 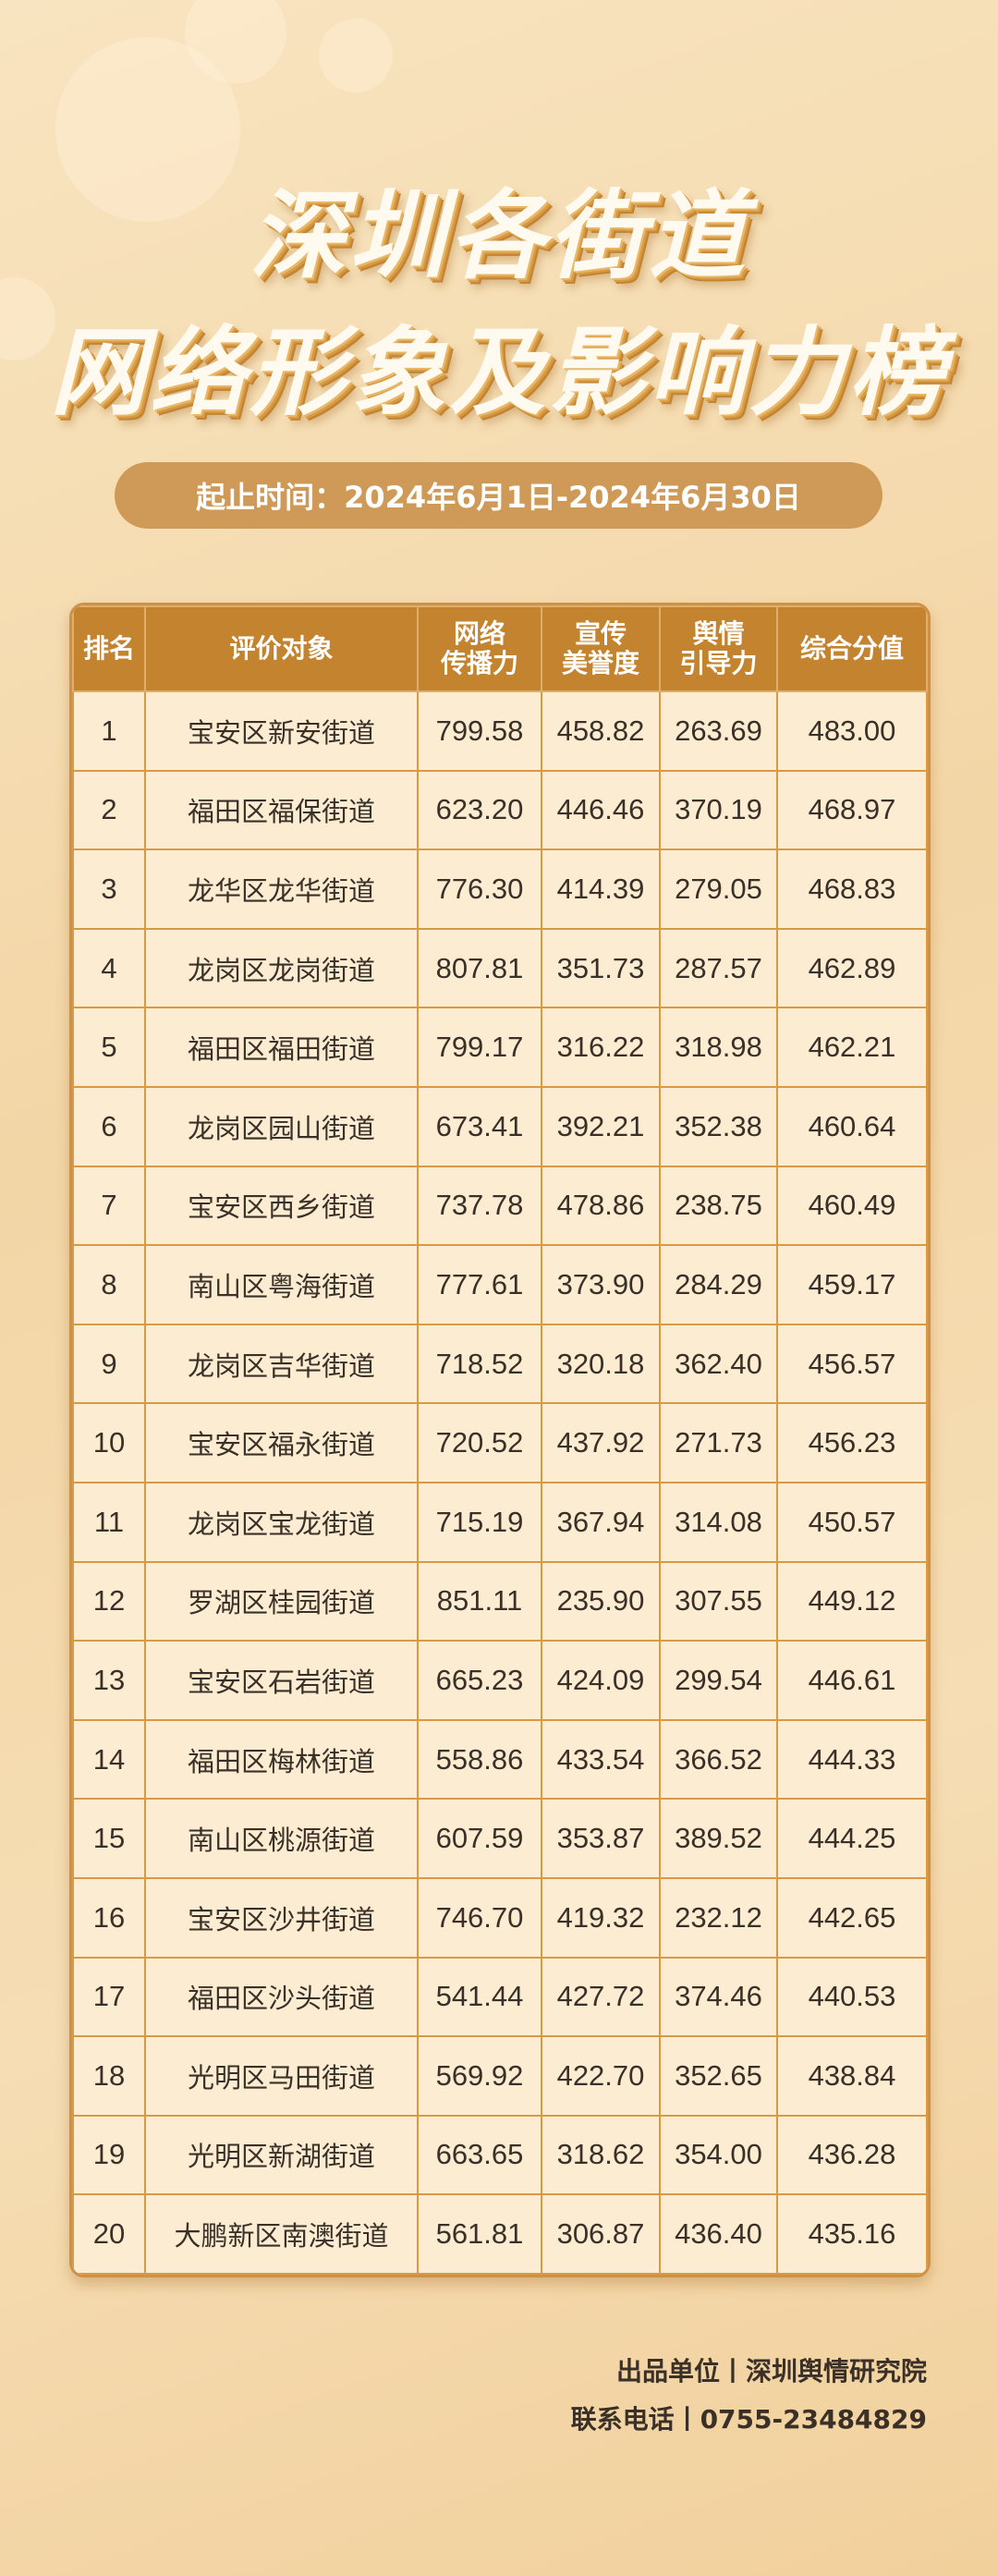 What do you see at coordinates (852, 1364) in the screenshot?
I see `score-cell: 456.57` at bounding box center [852, 1364].